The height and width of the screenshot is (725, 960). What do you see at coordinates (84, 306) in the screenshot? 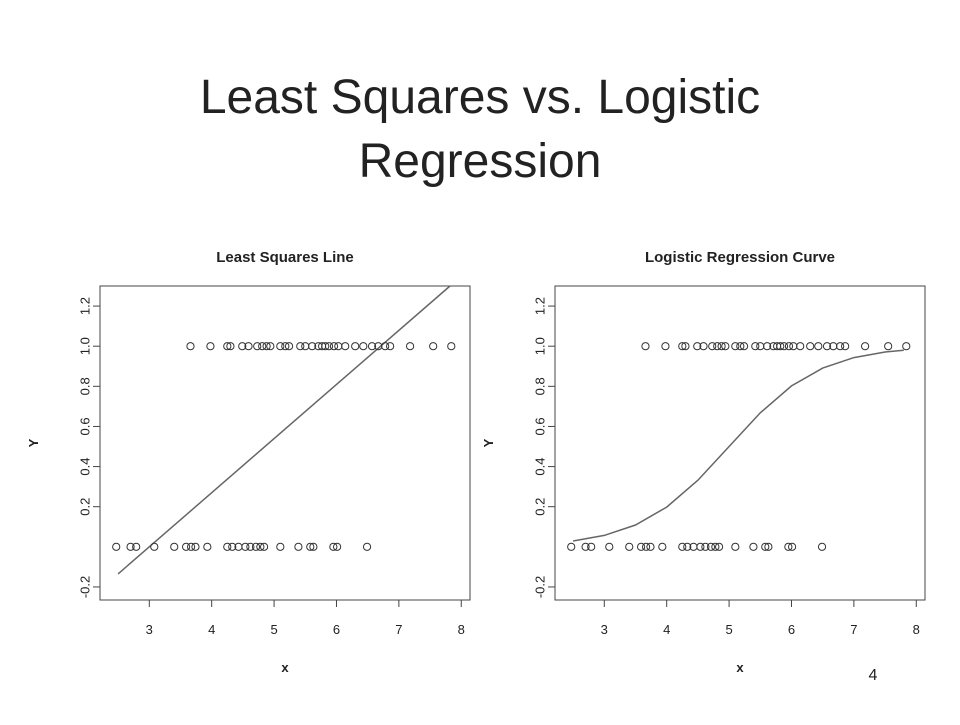
I see `y-tick-label: 1.2` at bounding box center [84, 306].